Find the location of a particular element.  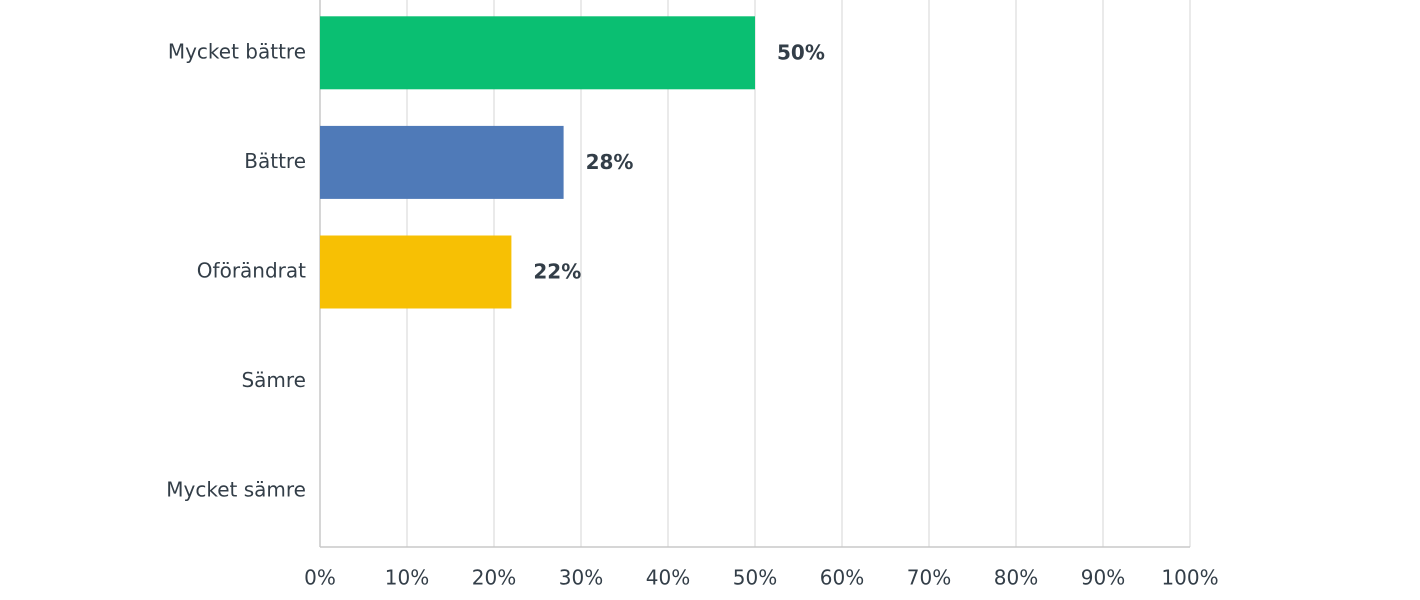

x-tick-label: 90% is located at coordinates (1103, 578).